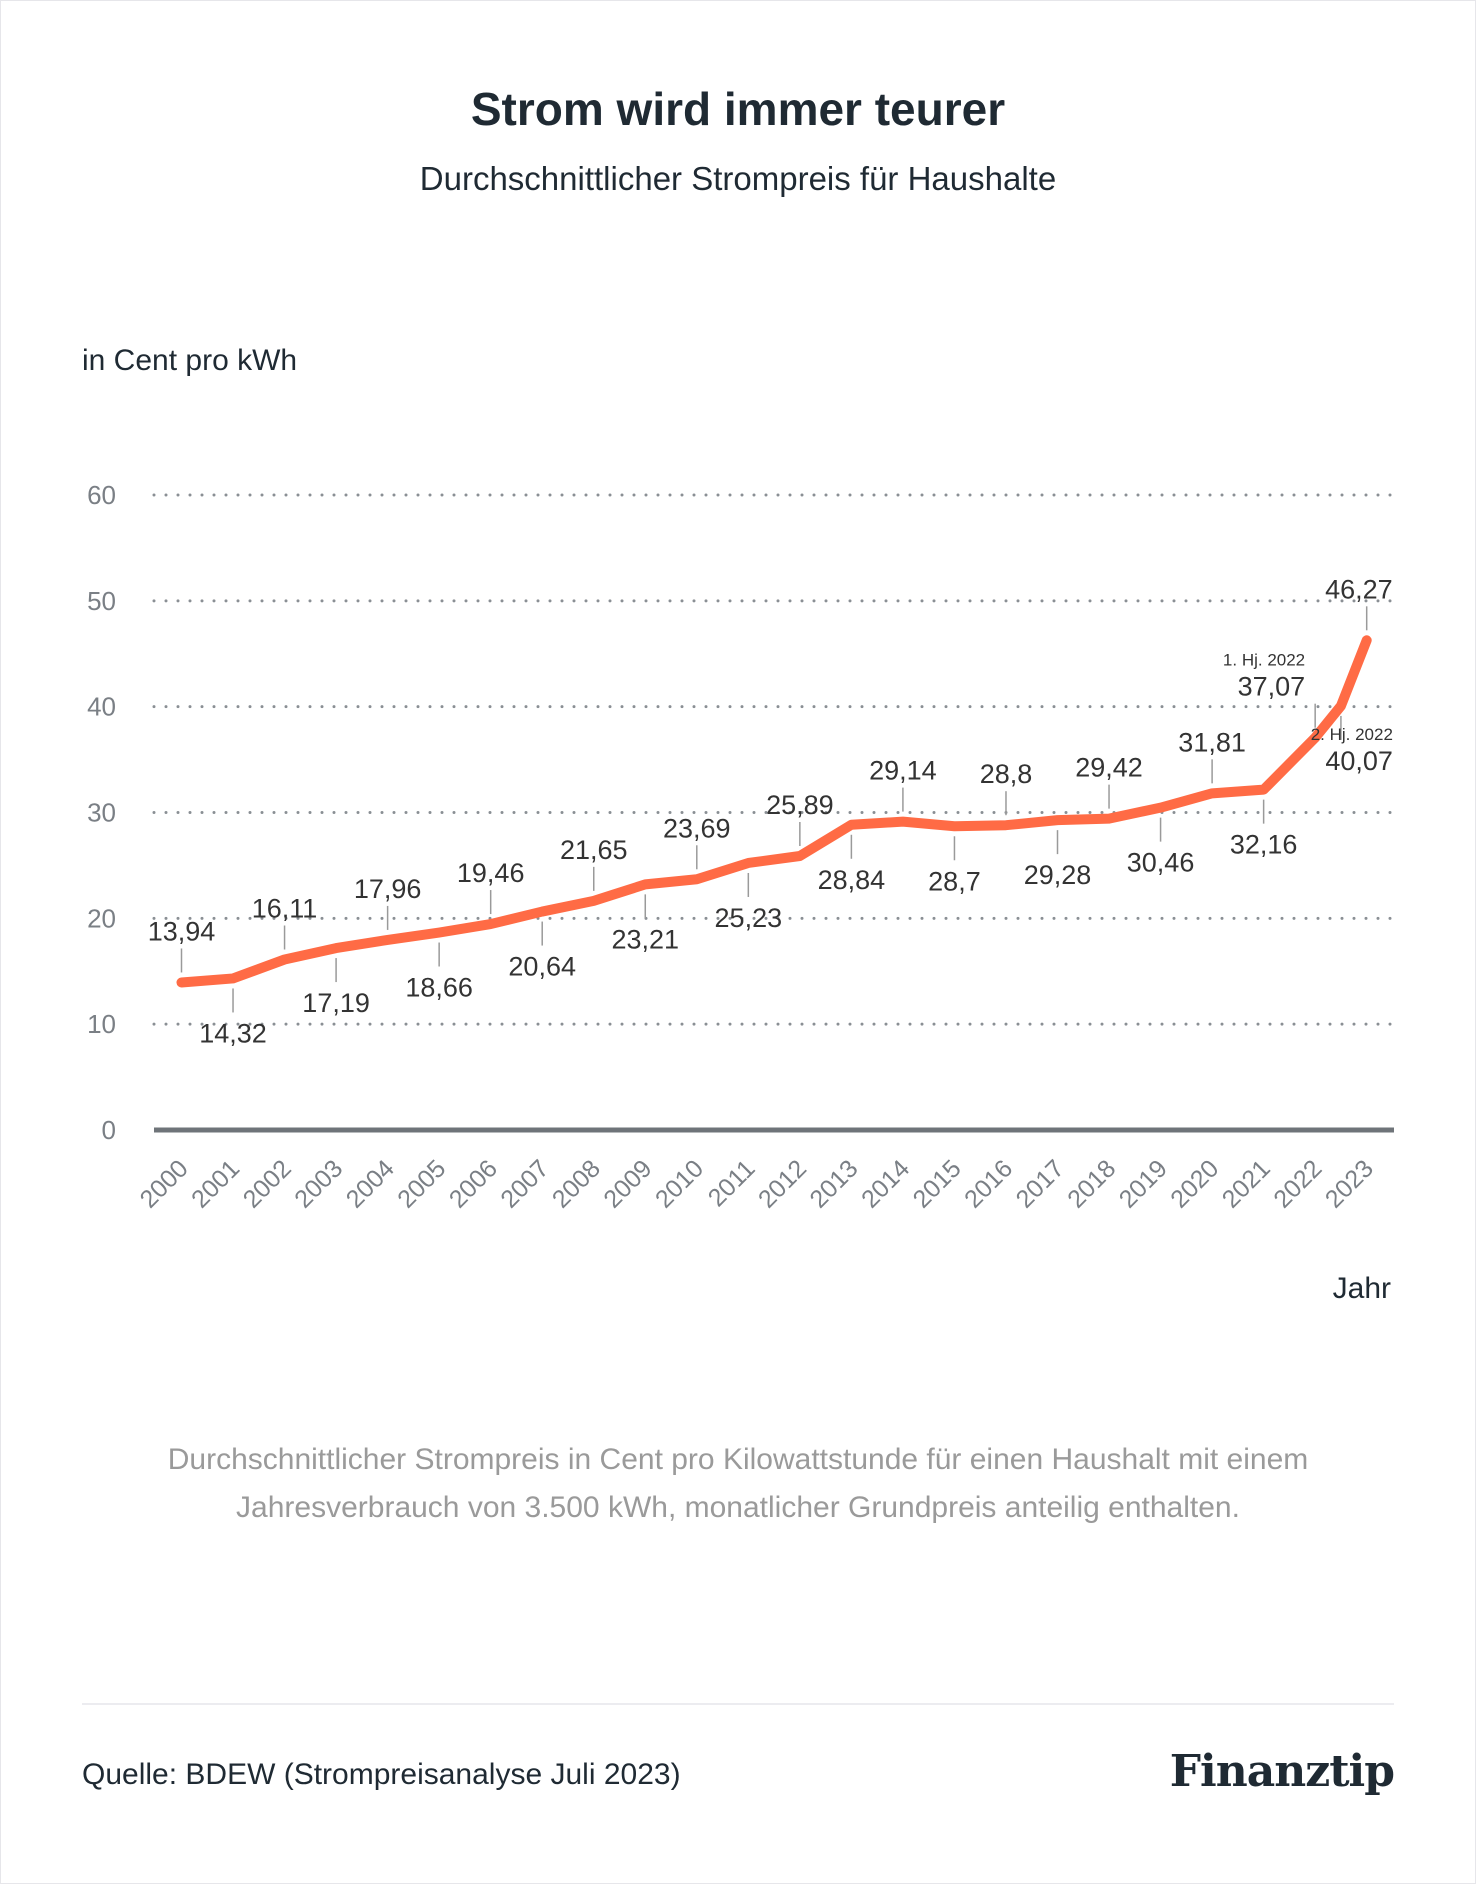  Describe the element at coordinates (1264, 660) in the screenshot. I see `data-annotation: 1. Hj. 2022` at that location.